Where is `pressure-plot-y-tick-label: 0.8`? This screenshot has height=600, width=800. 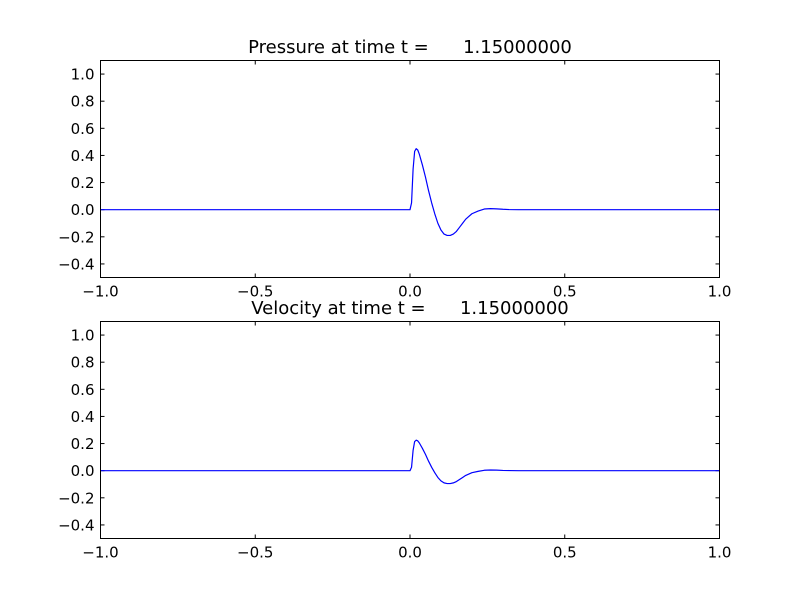 pressure-plot-y-tick-label: 0.8 is located at coordinates (83, 102).